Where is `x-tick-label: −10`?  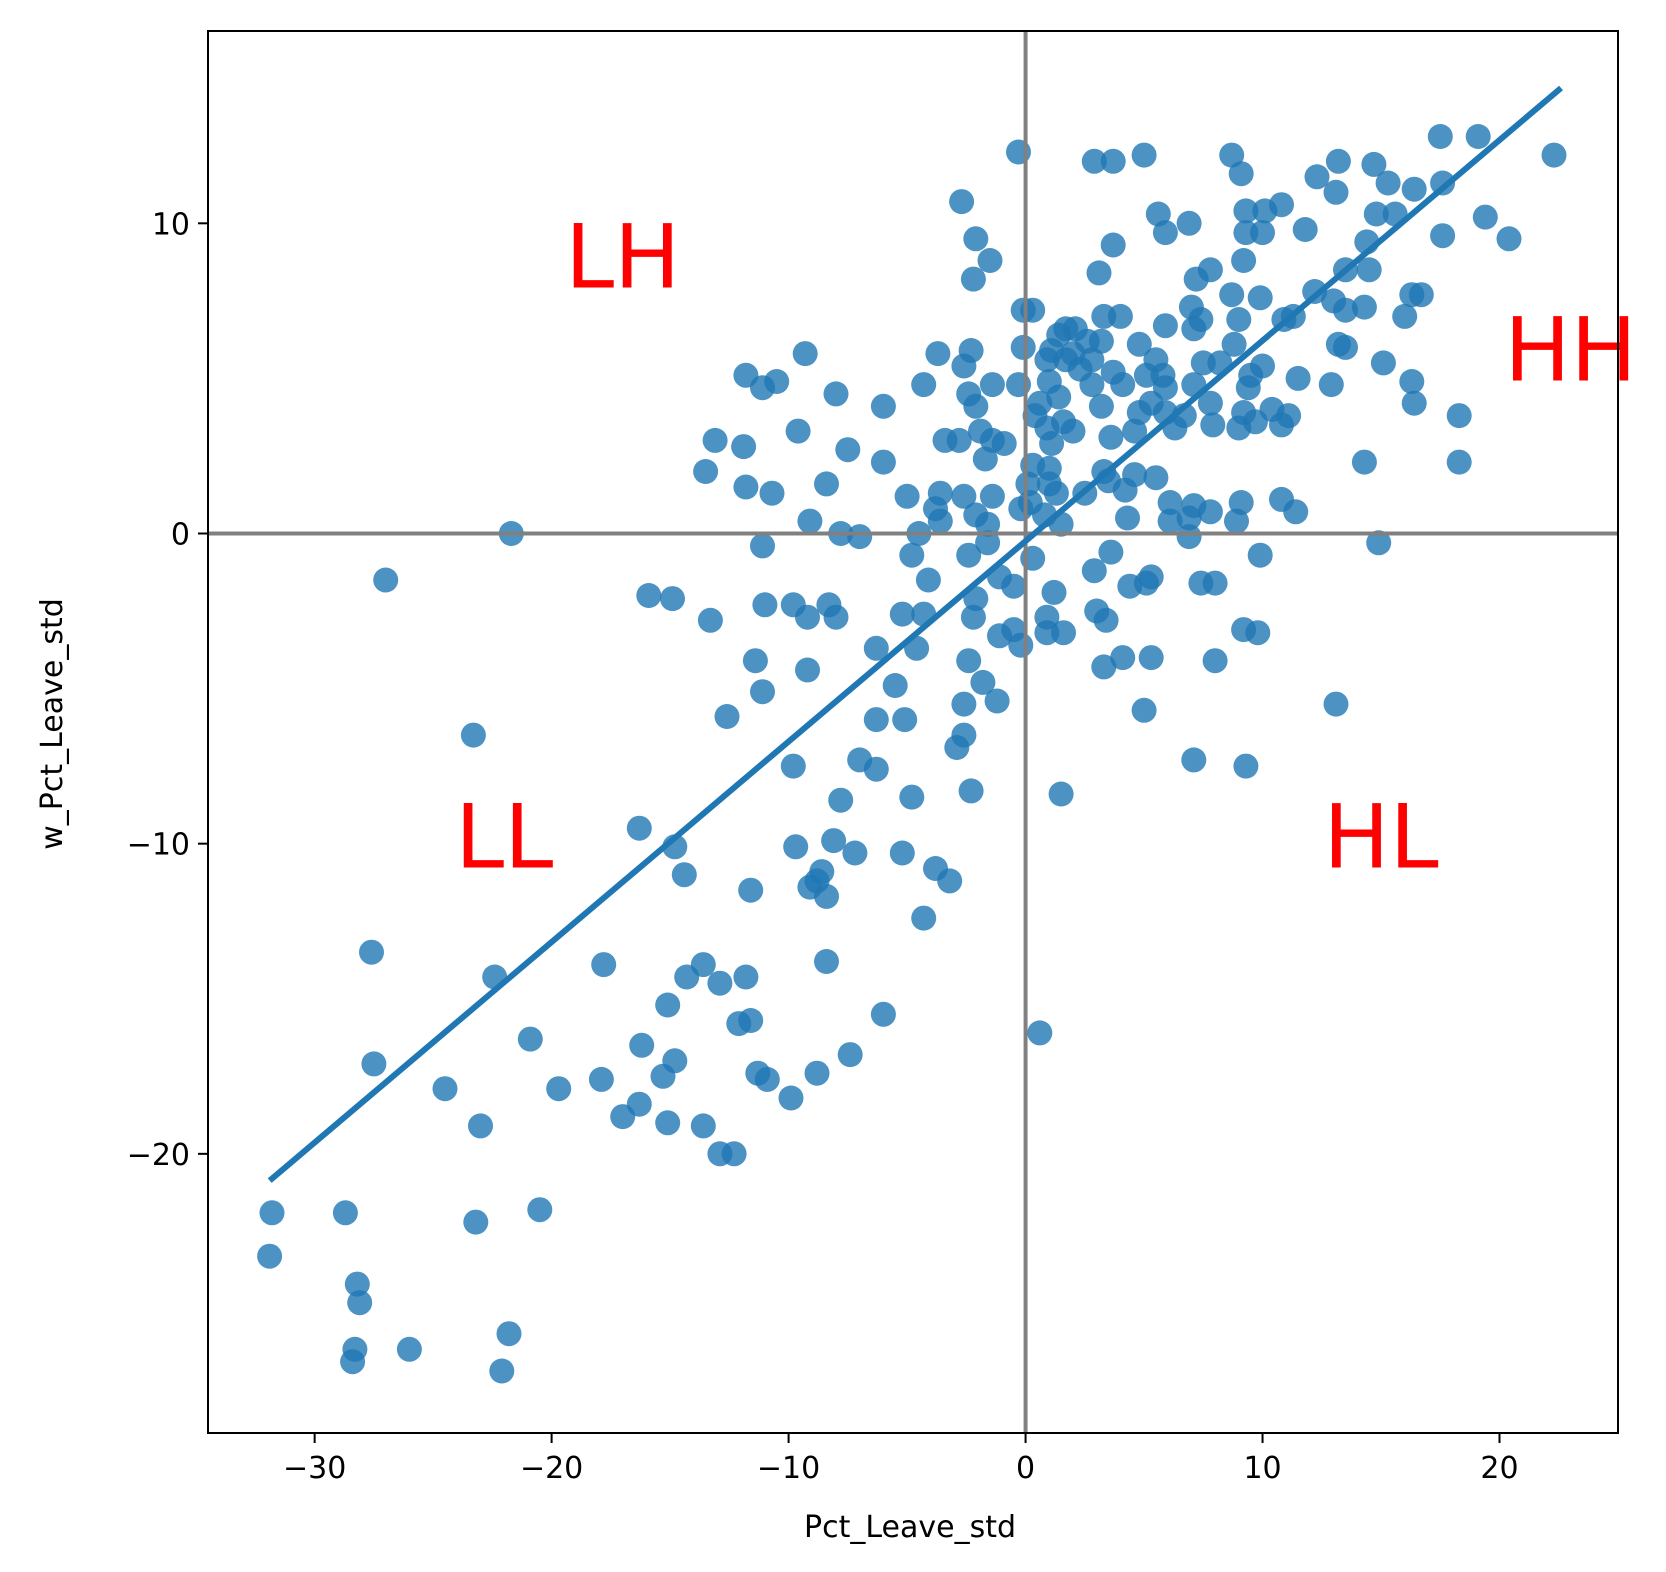
x-tick-label: −10 is located at coordinates (788, 1468).